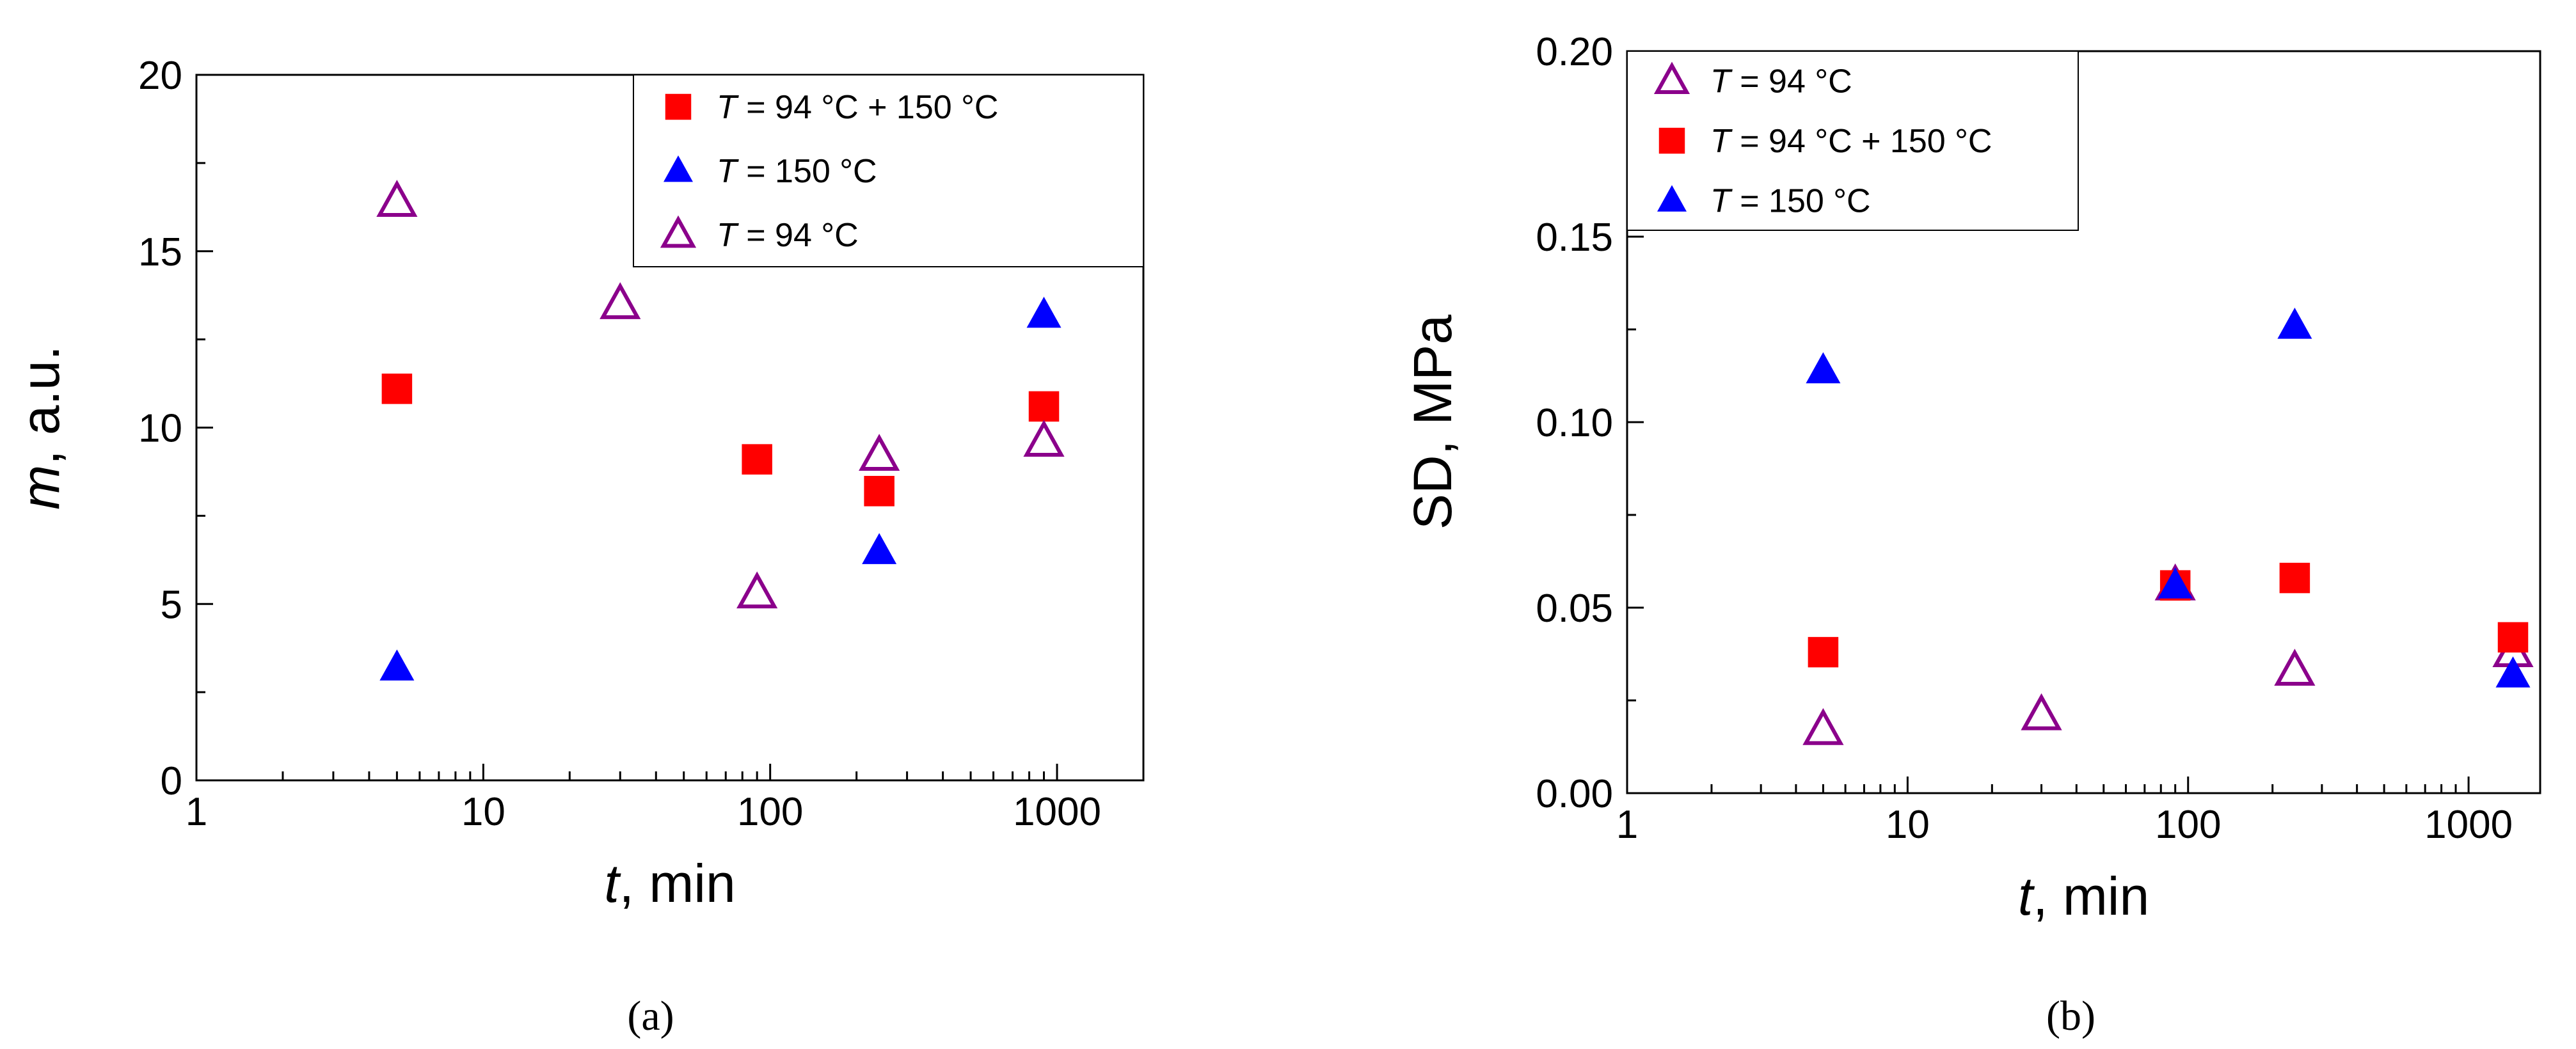  I want to click on y-axis-title-var: m, so click(40, 487).